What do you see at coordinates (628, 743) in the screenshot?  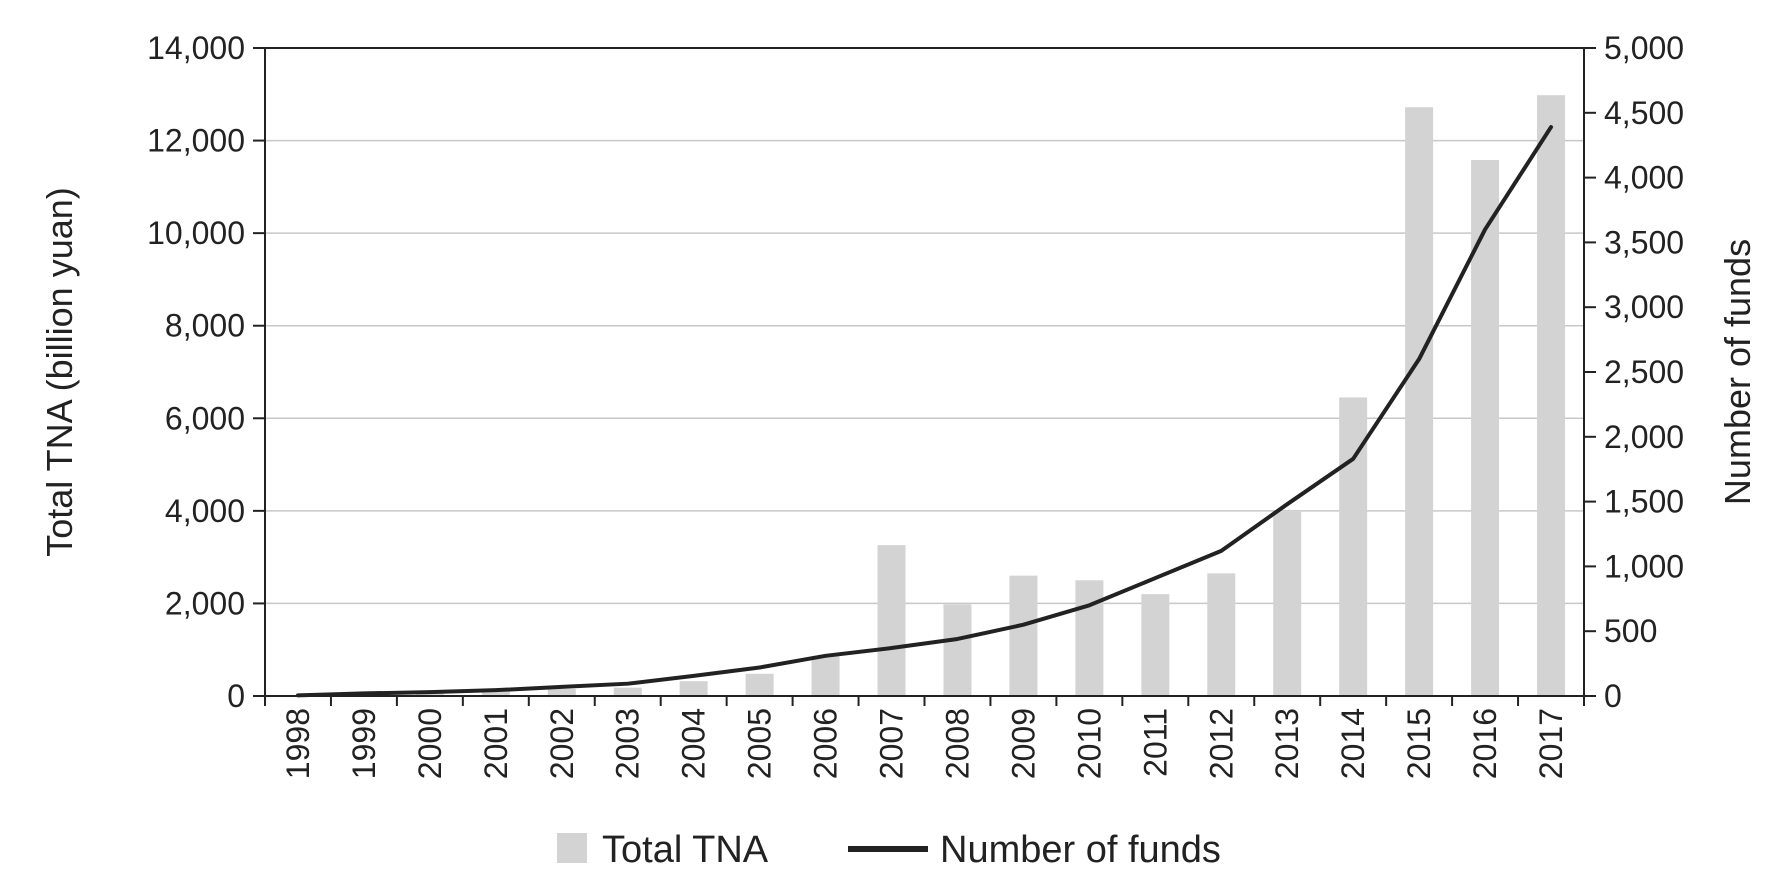 I see `x-tick-label-2003: 2003` at bounding box center [628, 743].